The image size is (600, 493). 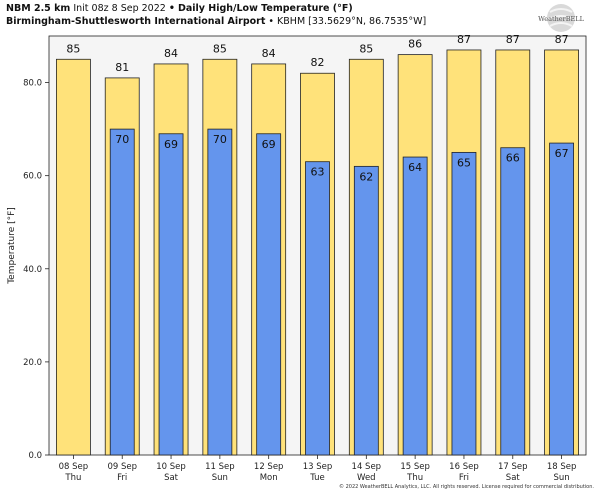 I want to click on high-bar, so click(x=73, y=257).